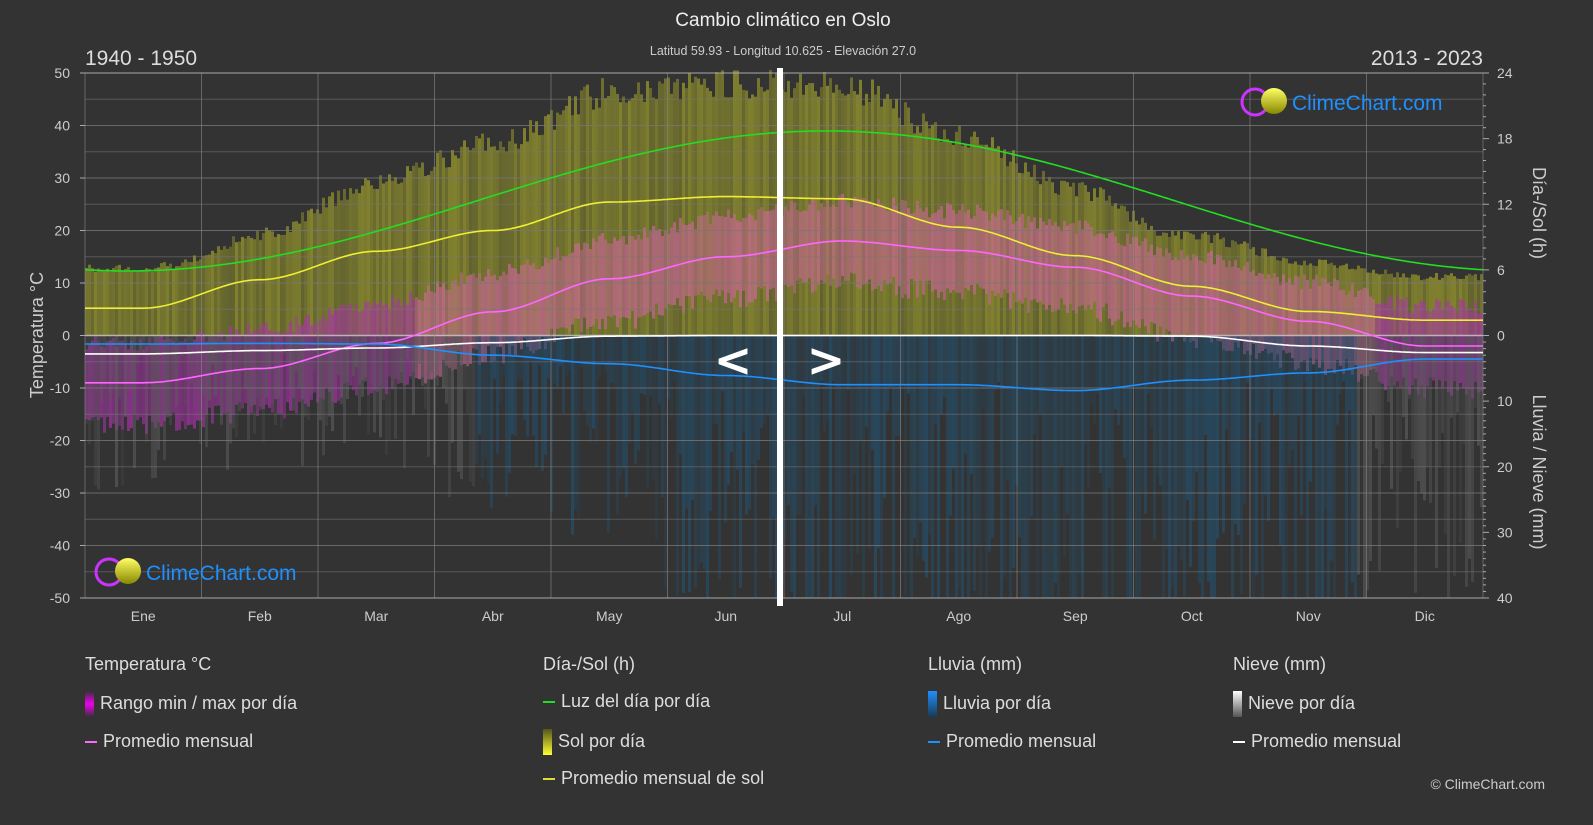 This screenshot has height=825, width=1593. What do you see at coordinates (602, 740) in the screenshot?
I see `legend-label: Sol por día` at bounding box center [602, 740].